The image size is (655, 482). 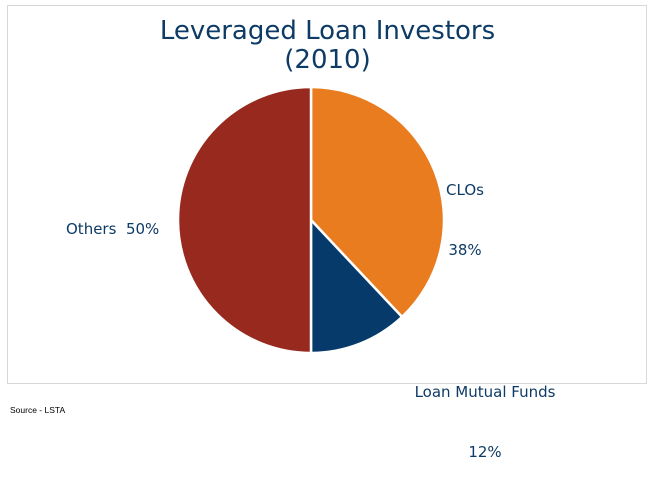 I want to click on pie-slice-clos, so click(x=377, y=202).